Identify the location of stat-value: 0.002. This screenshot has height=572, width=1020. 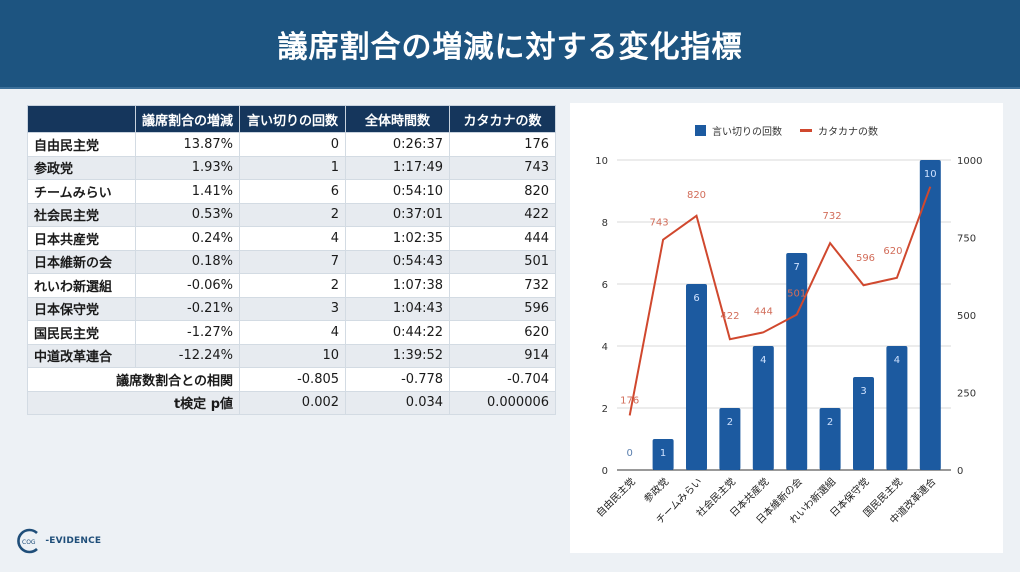
(293, 402).